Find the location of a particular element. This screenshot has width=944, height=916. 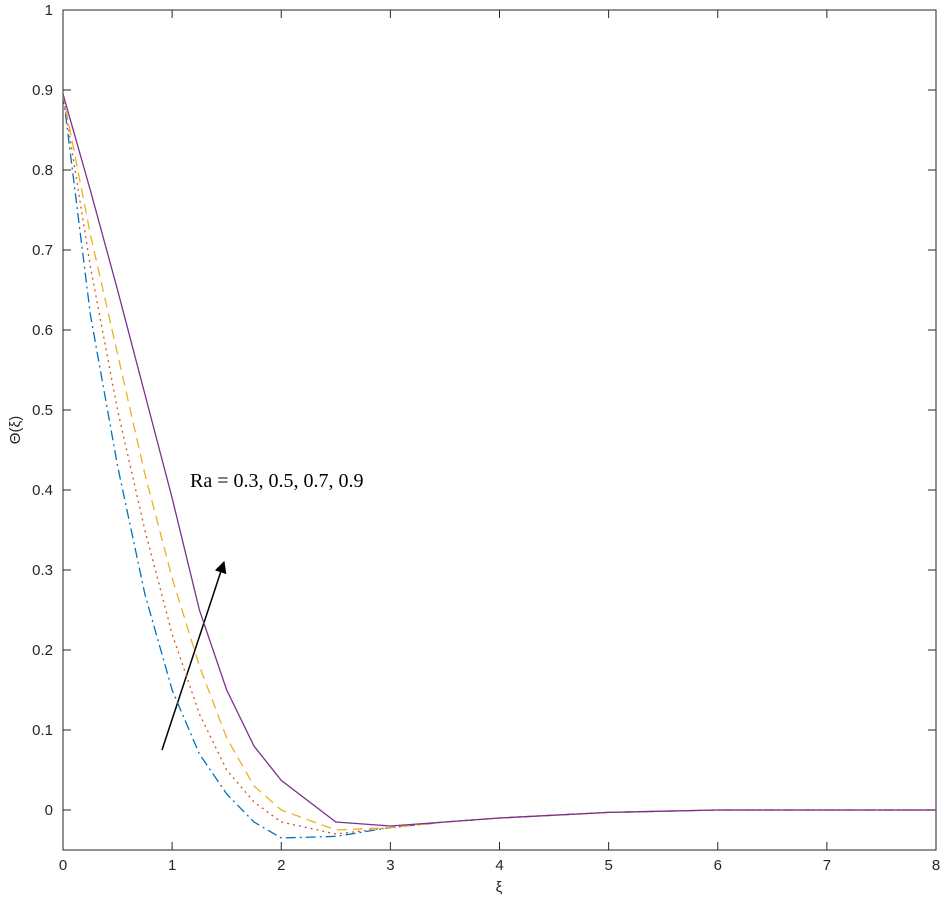

y-tick-label: 0.9 is located at coordinates (42, 90).